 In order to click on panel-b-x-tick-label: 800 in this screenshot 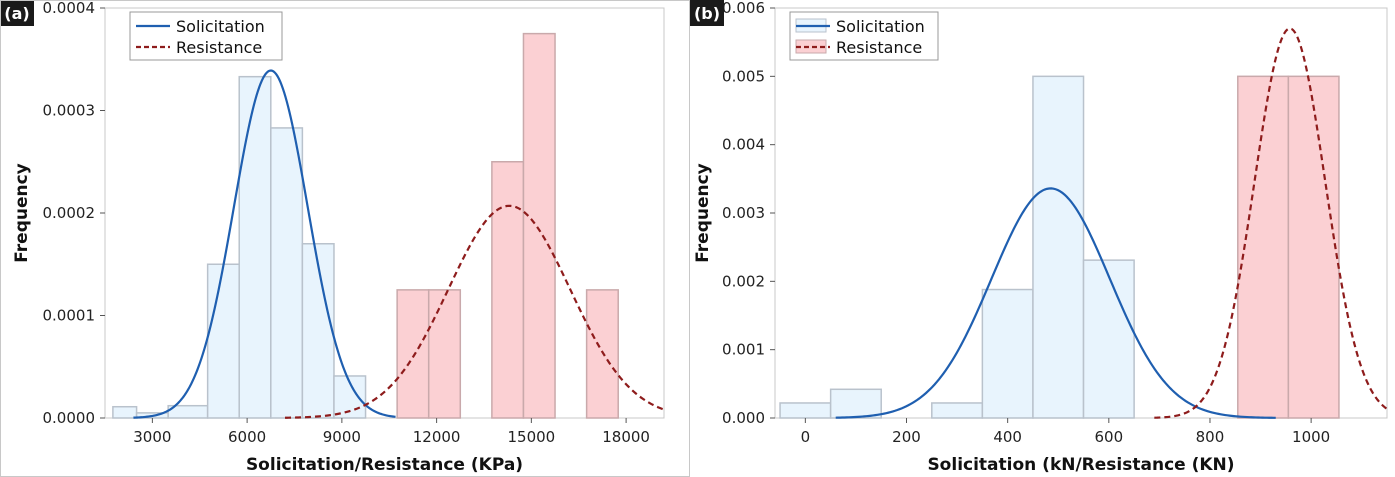, I will do `click(1210, 437)`.